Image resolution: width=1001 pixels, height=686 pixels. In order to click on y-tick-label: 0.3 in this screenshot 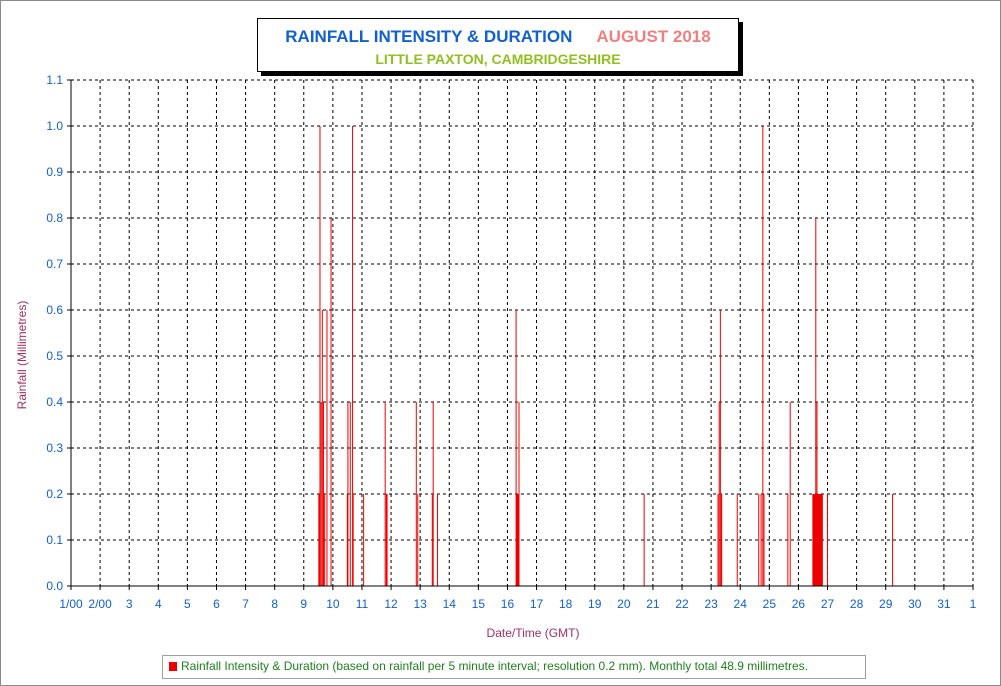, I will do `click(54, 448)`.